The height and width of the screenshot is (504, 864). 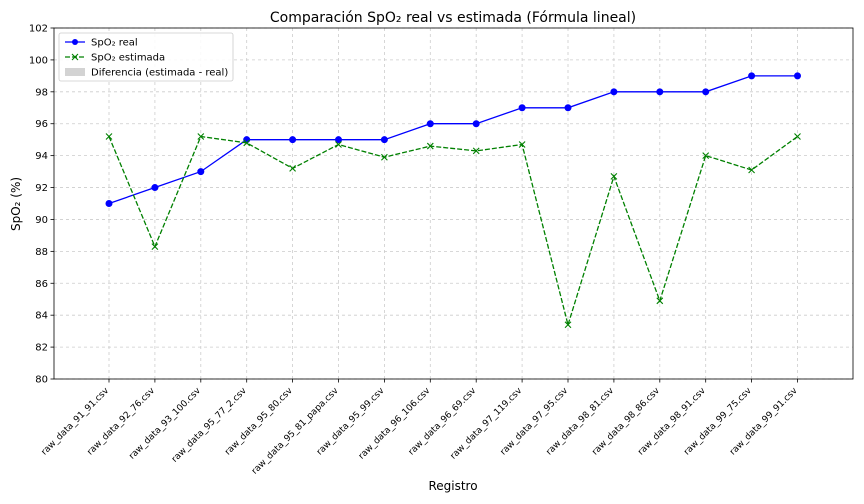 What do you see at coordinates (38, 60) in the screenshot?
I see `y-tick-label: 100` at bounding box center [38, 60].